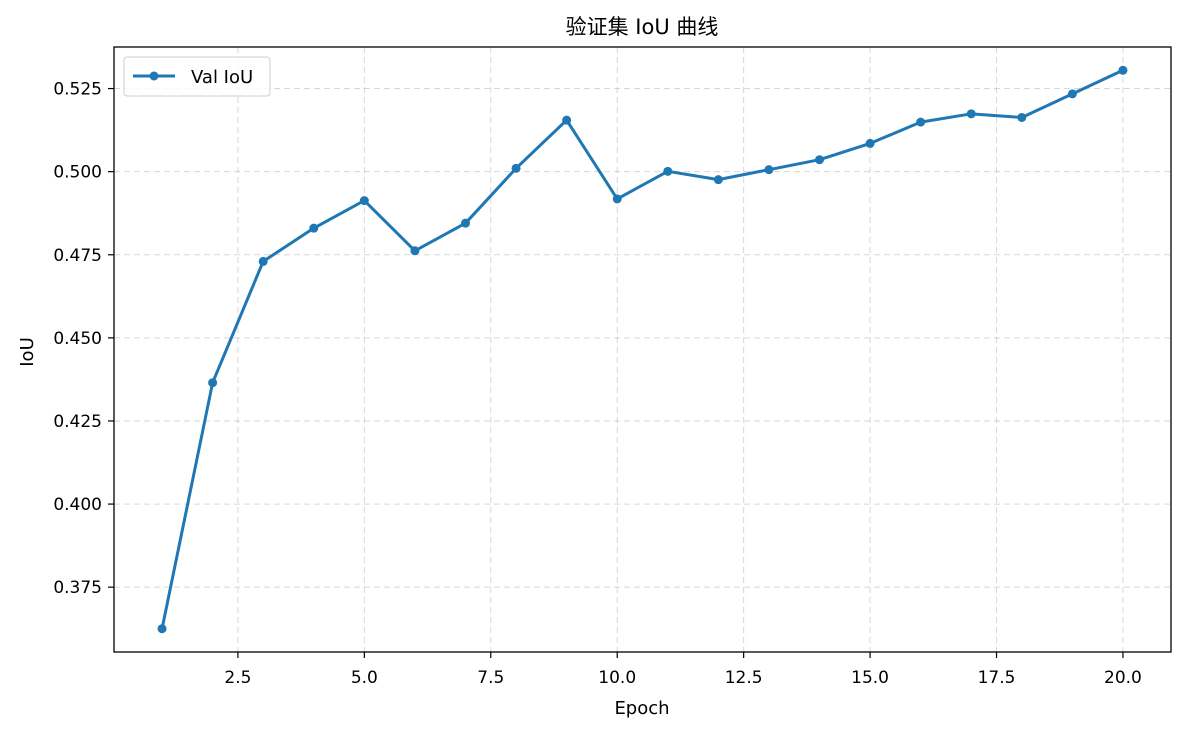  I want to click on x-tick-label: 10.0, so click(617, 678).